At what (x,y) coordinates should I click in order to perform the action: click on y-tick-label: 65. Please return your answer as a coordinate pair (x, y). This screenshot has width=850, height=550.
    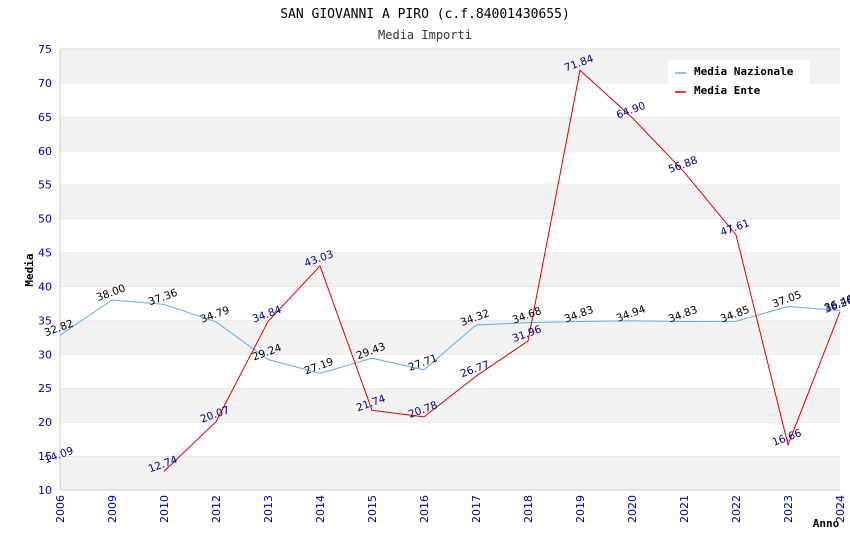
    Looking at the image, I should click on (45, 117).